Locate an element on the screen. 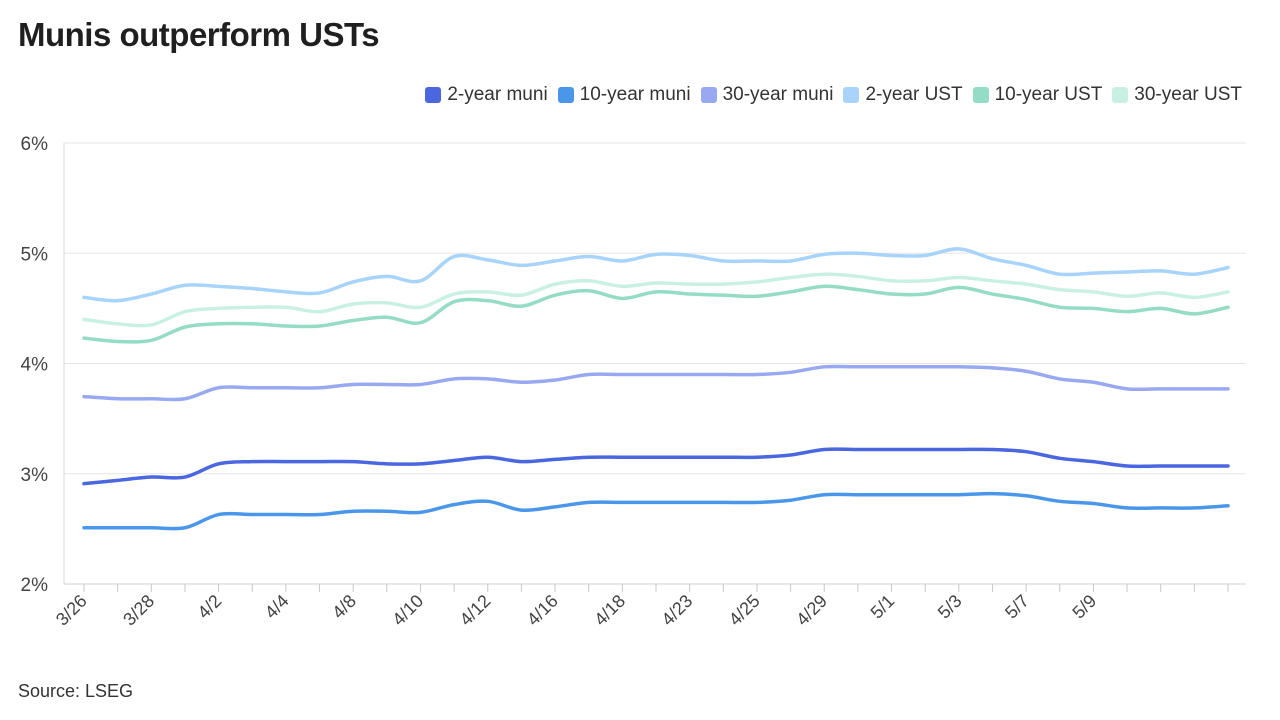 The height and width of the screenshot is (720, 1280). x-tick-label: 4/23 is located at coordinates (677, 610).